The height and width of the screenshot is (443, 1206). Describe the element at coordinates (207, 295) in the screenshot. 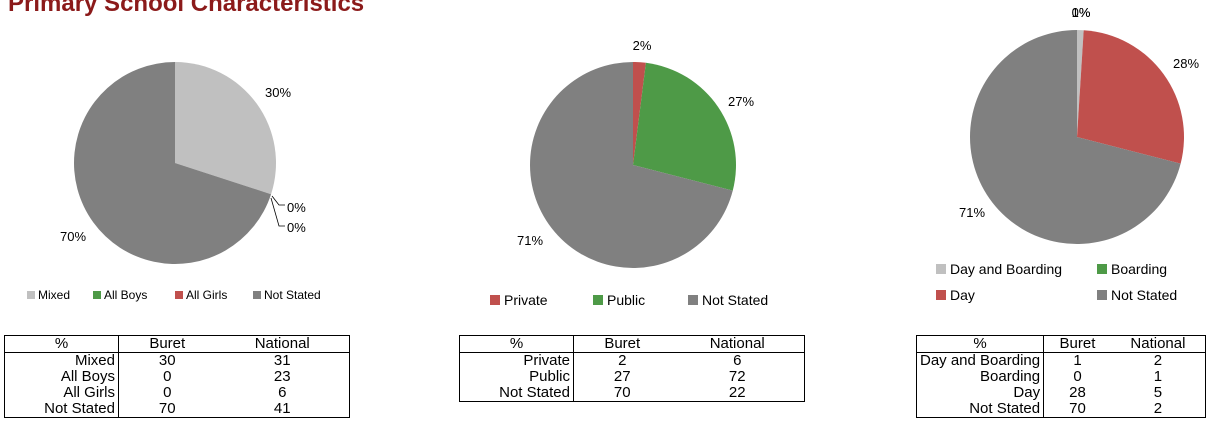

I see `legend-label: All Girls` at that location.